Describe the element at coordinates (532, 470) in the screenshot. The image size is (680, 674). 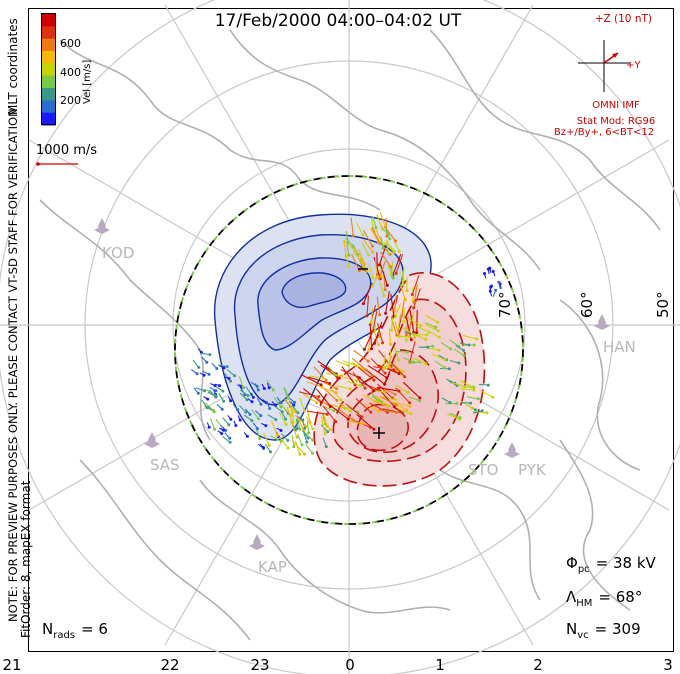
I see `station-label-pyk: PYK` at that location.